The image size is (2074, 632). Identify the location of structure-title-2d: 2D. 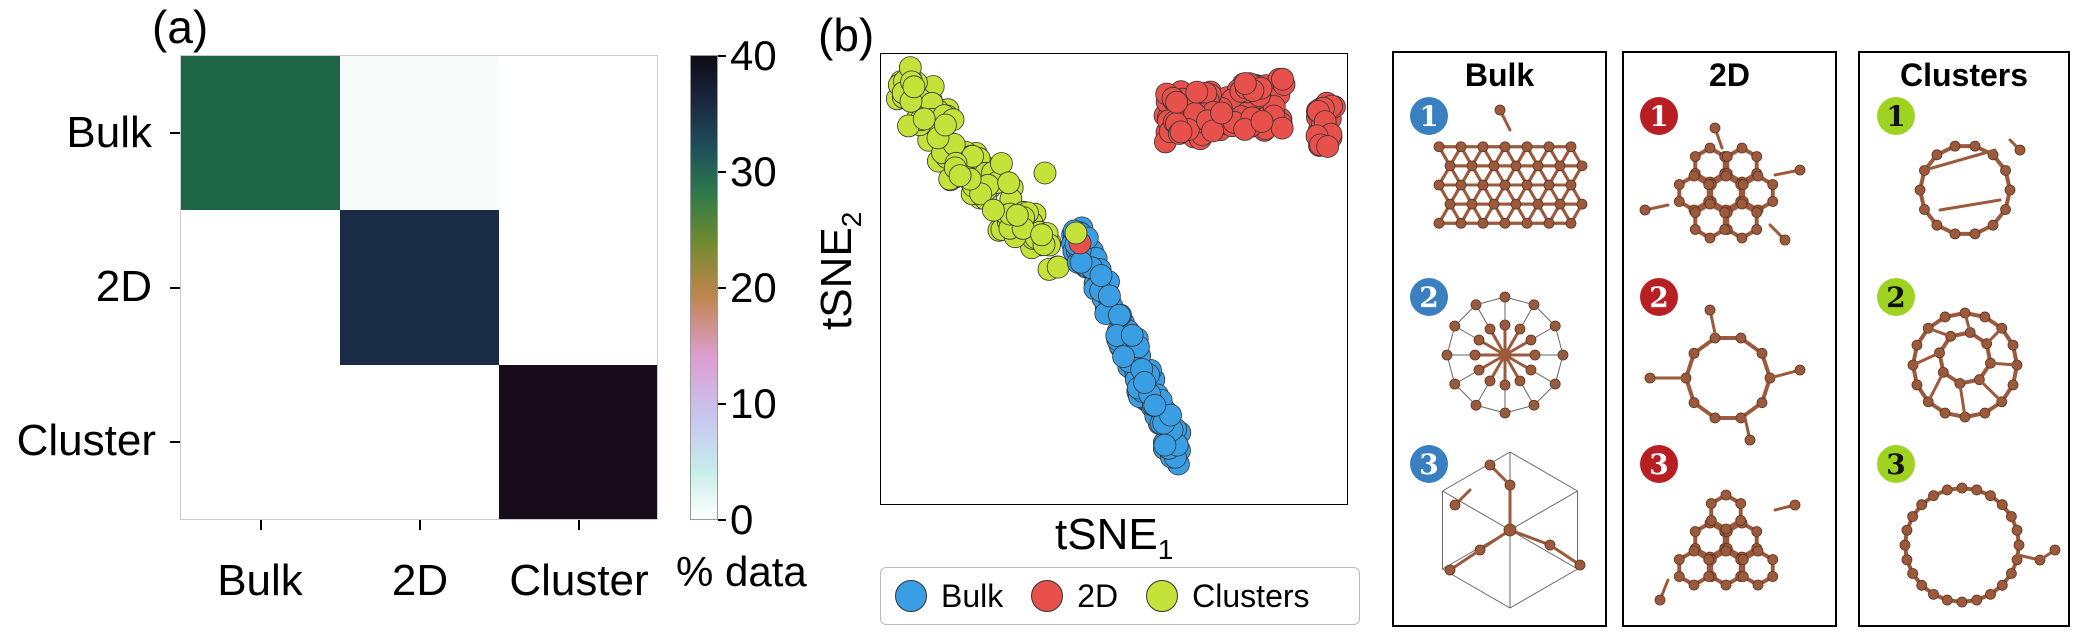
(1729, 75).